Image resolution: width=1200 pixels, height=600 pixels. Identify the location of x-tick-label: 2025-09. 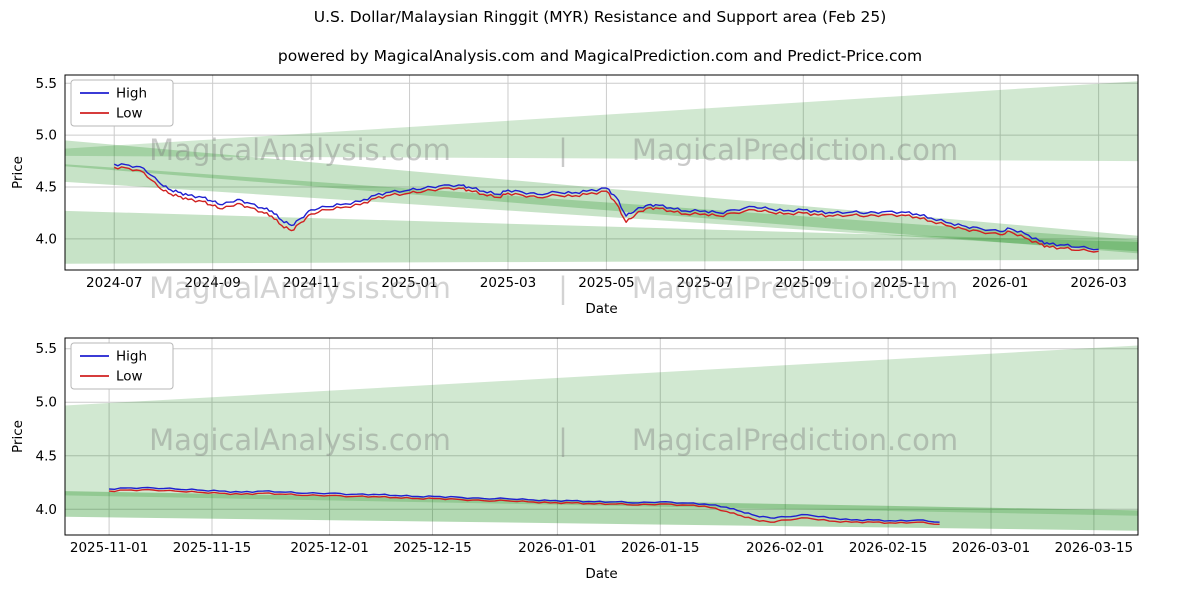
(803, 283).